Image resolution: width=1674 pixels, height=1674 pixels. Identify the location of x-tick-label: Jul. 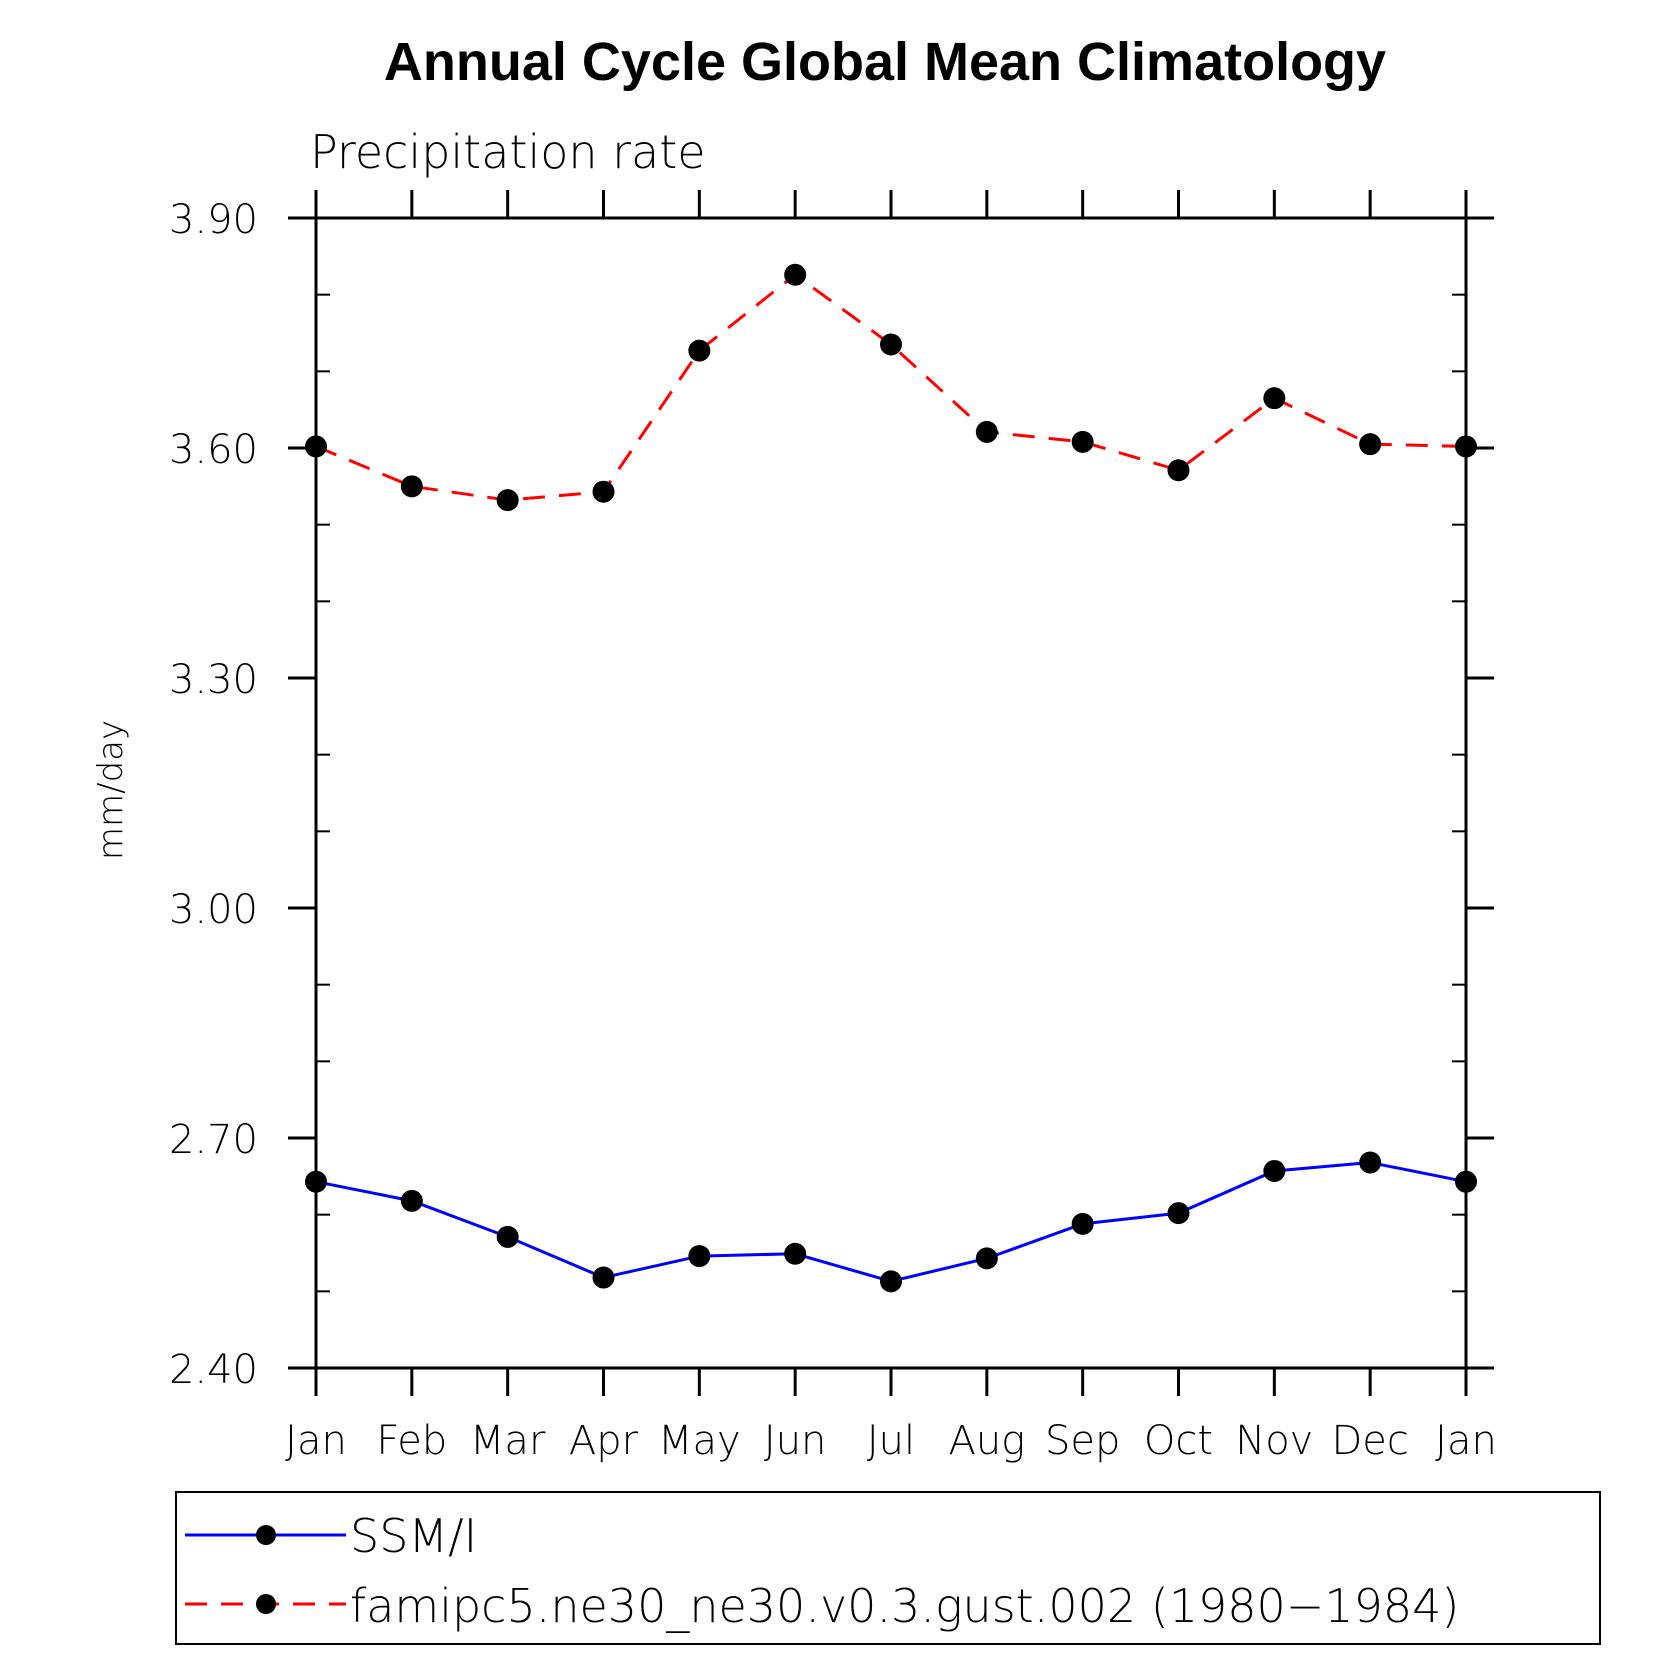
(891, 1441).